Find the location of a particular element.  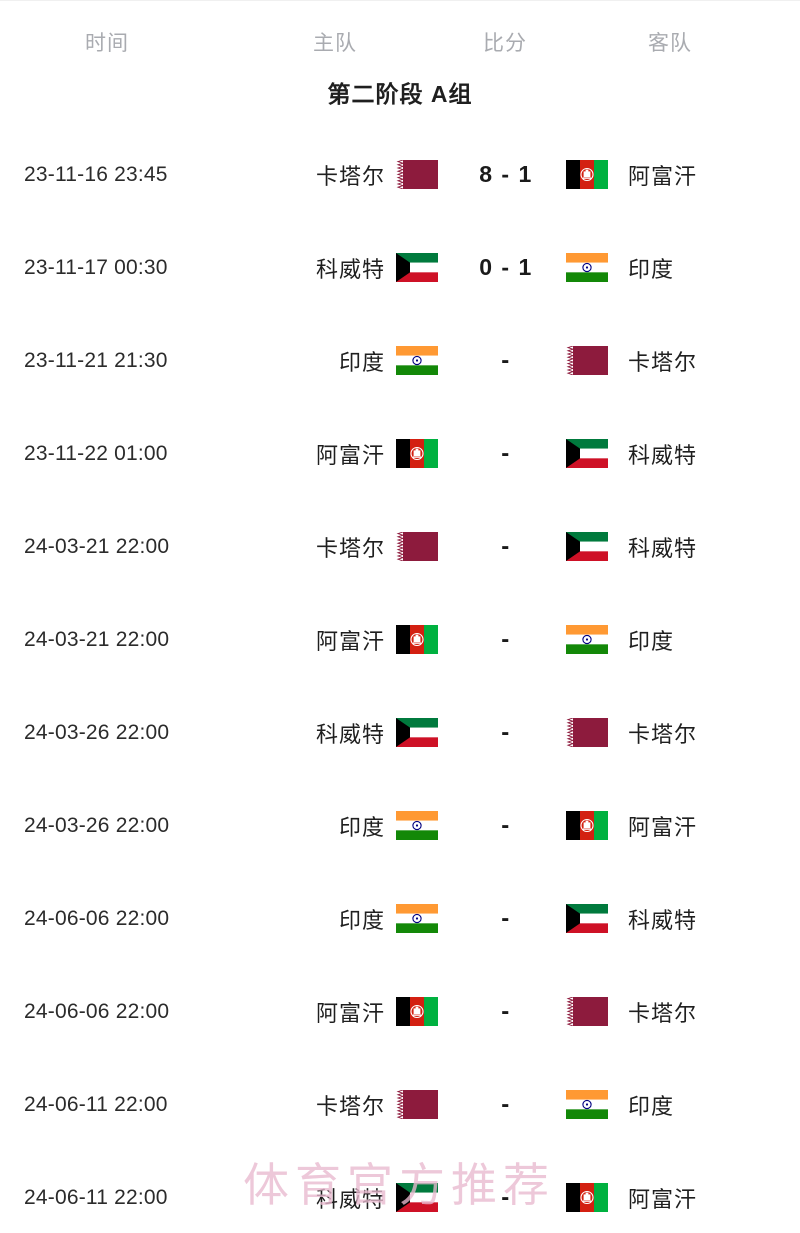

match-row: 23-11-16 23:45 卡塔尔 8 - 1 阿富汗 is located at coordinates (400, 174).